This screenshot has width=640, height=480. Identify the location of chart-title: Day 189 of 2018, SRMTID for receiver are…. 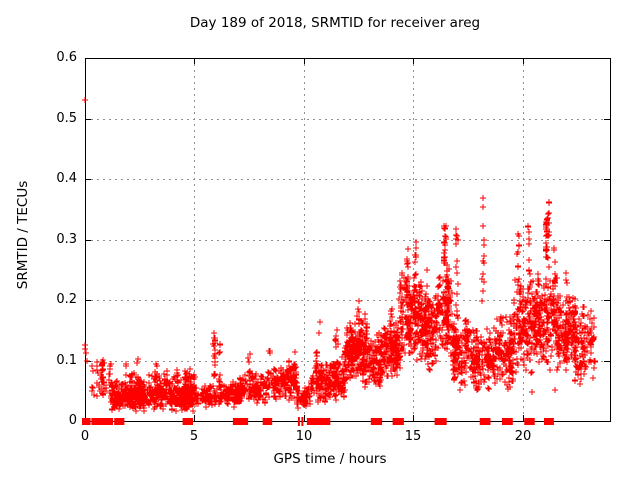
(335, 23).